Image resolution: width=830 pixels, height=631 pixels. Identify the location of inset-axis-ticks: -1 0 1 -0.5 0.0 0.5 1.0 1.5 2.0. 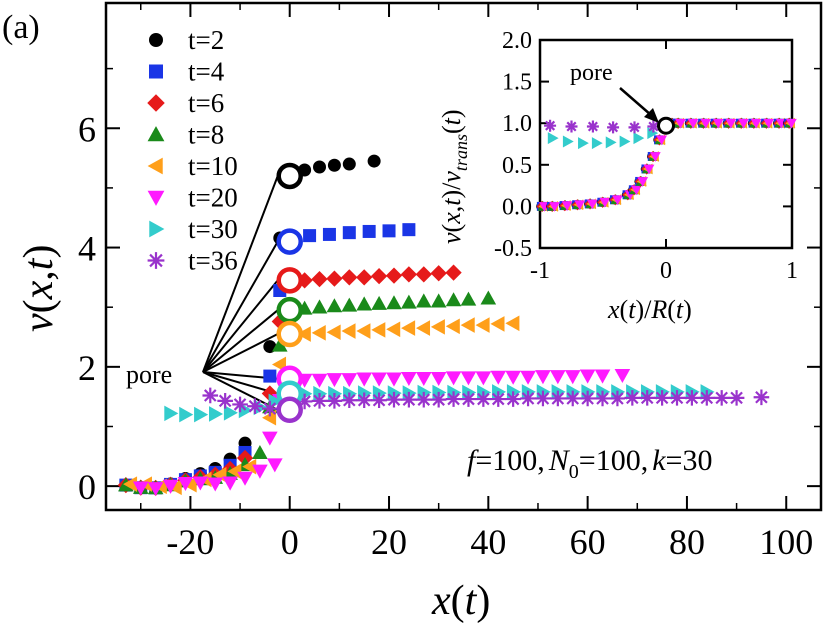
(646, 156).